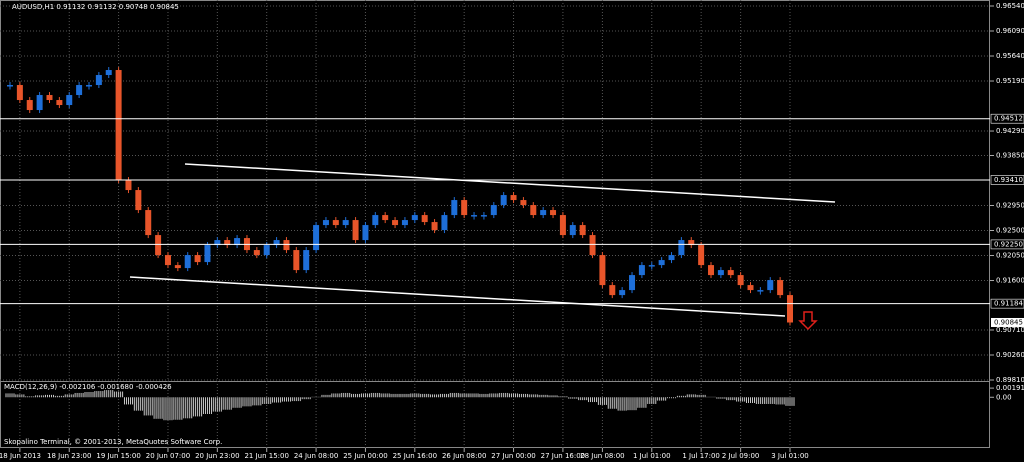  Describe the element at coordinates (316, 456) in the screenshot. I see `x-tick-label: 24 Jun 08:00` at that location.